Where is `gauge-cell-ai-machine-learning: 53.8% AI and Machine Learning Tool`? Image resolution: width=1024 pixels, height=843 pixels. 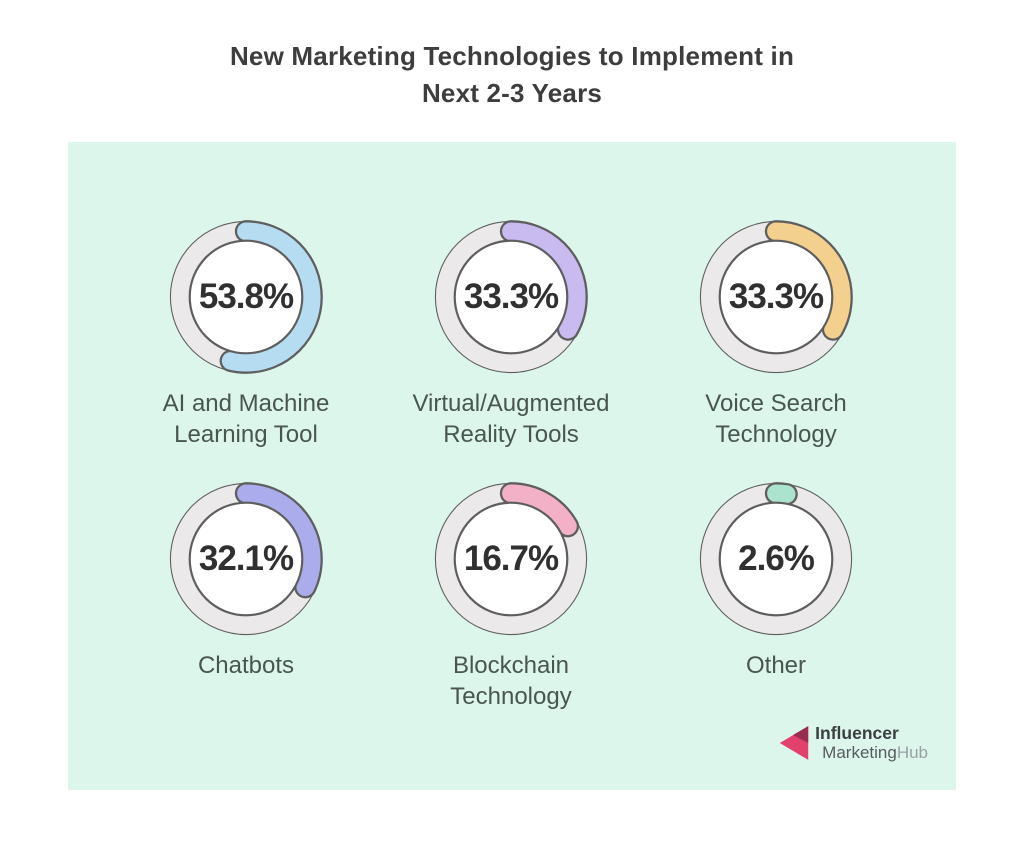
gauge-cell-ai-machine-learning: 53.8% AI and Machine Learning Tool is located at coordinates (246, 334).